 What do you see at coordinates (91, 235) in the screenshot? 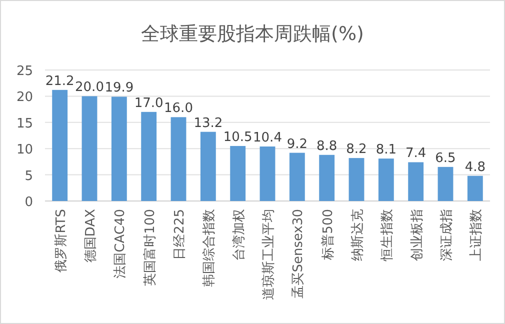
I see `x-tick-label: 德国DAX` at bounding box center [91, 235].